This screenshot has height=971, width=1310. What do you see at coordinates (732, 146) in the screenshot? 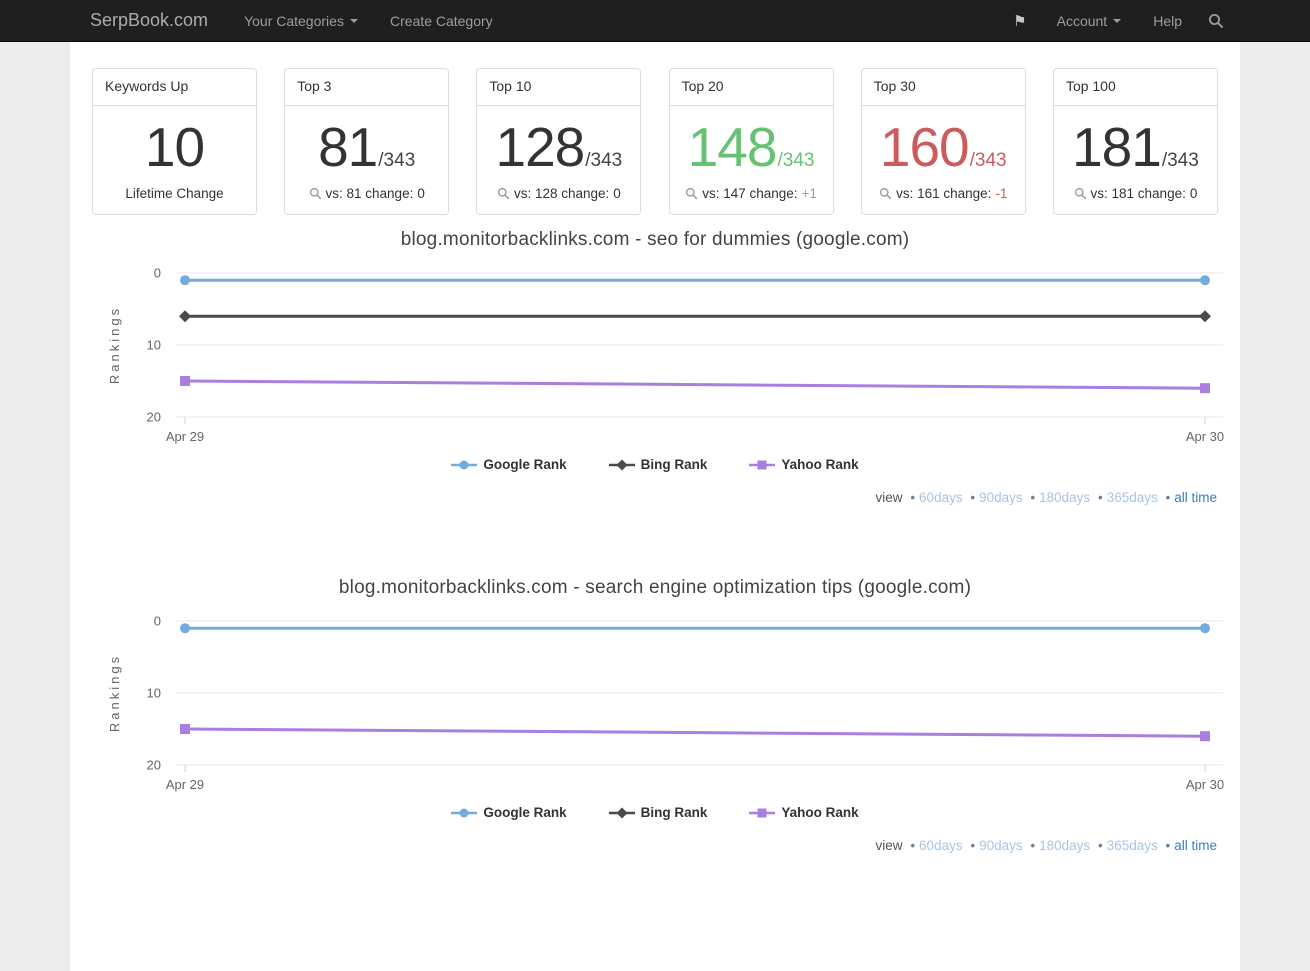
I see `stat-value: 148` at bounding box center [732, 146].